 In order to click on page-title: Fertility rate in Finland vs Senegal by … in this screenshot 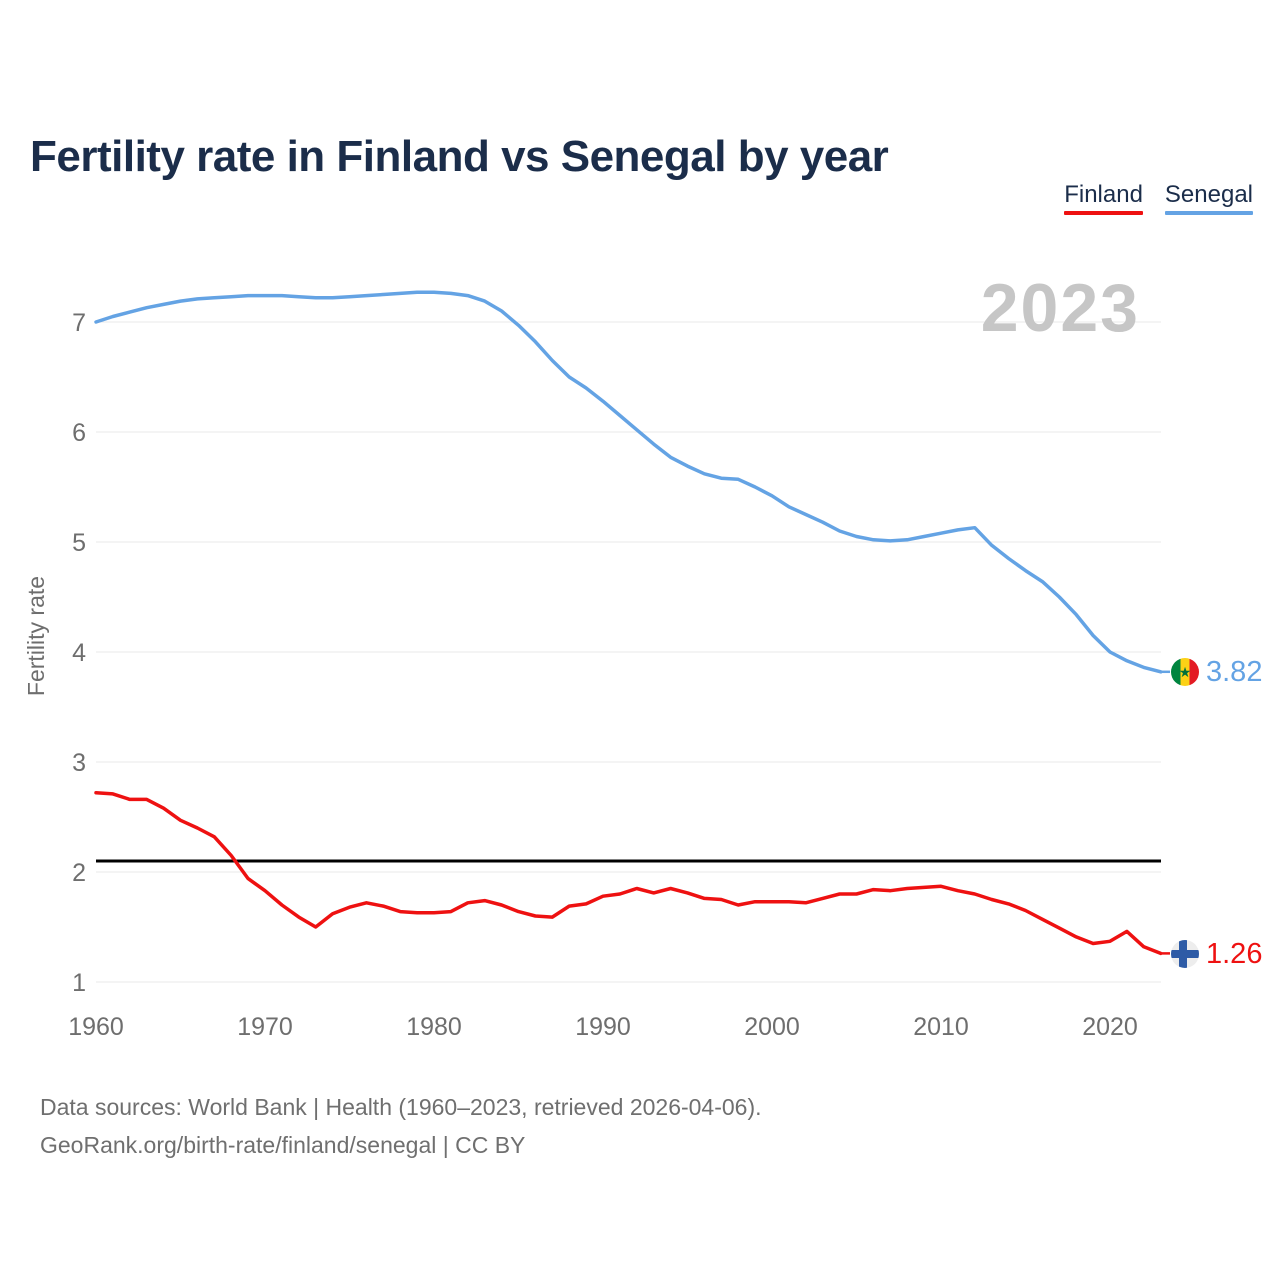, I will do `click(459, 157)`.